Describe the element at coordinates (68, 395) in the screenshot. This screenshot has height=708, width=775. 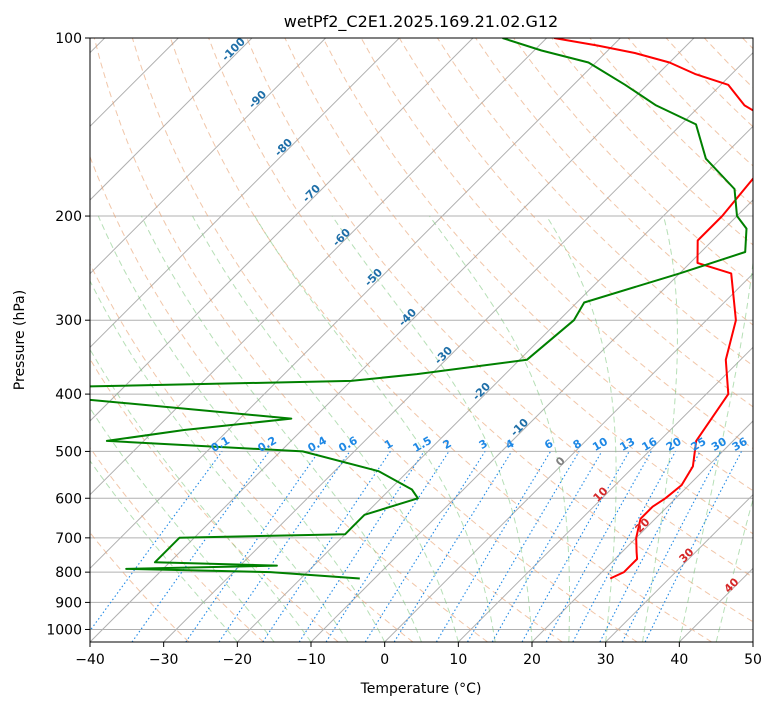
I see `y-tick-label: 400` at that location.